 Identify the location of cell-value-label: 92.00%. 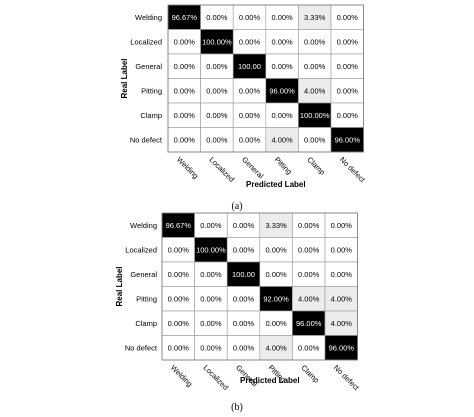
(276, 298).